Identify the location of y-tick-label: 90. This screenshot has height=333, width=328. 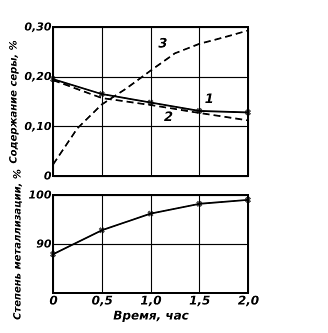
(44, 244).